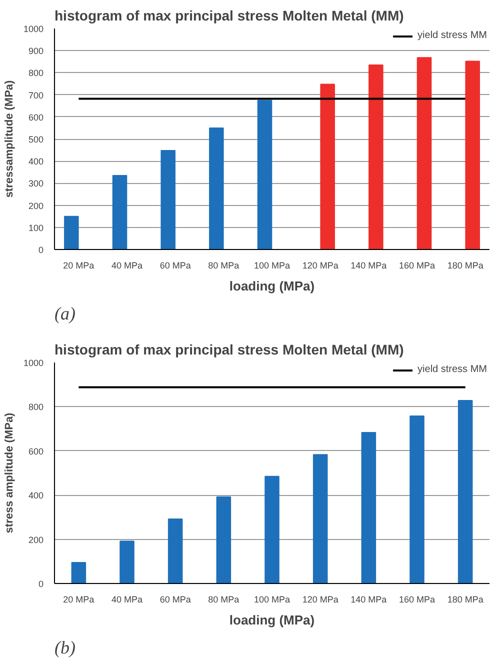  I want to click on y-tick-label: 700, so click(36, 95).